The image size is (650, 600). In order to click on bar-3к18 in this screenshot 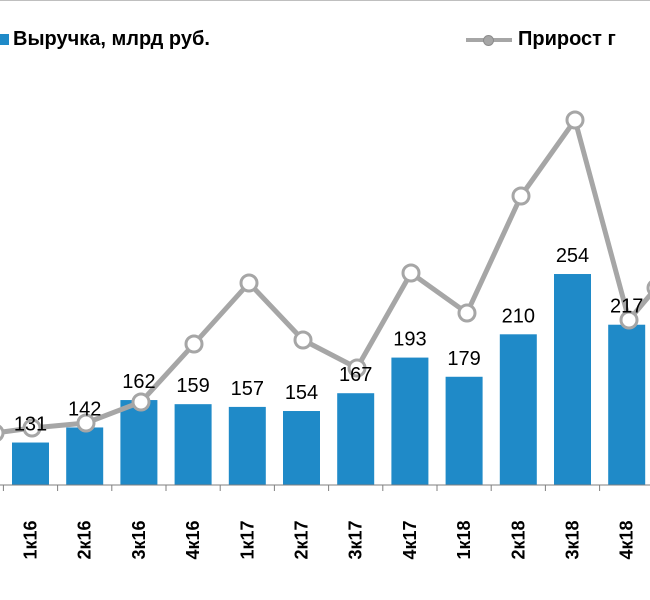, I will do `click(572, 379)`.